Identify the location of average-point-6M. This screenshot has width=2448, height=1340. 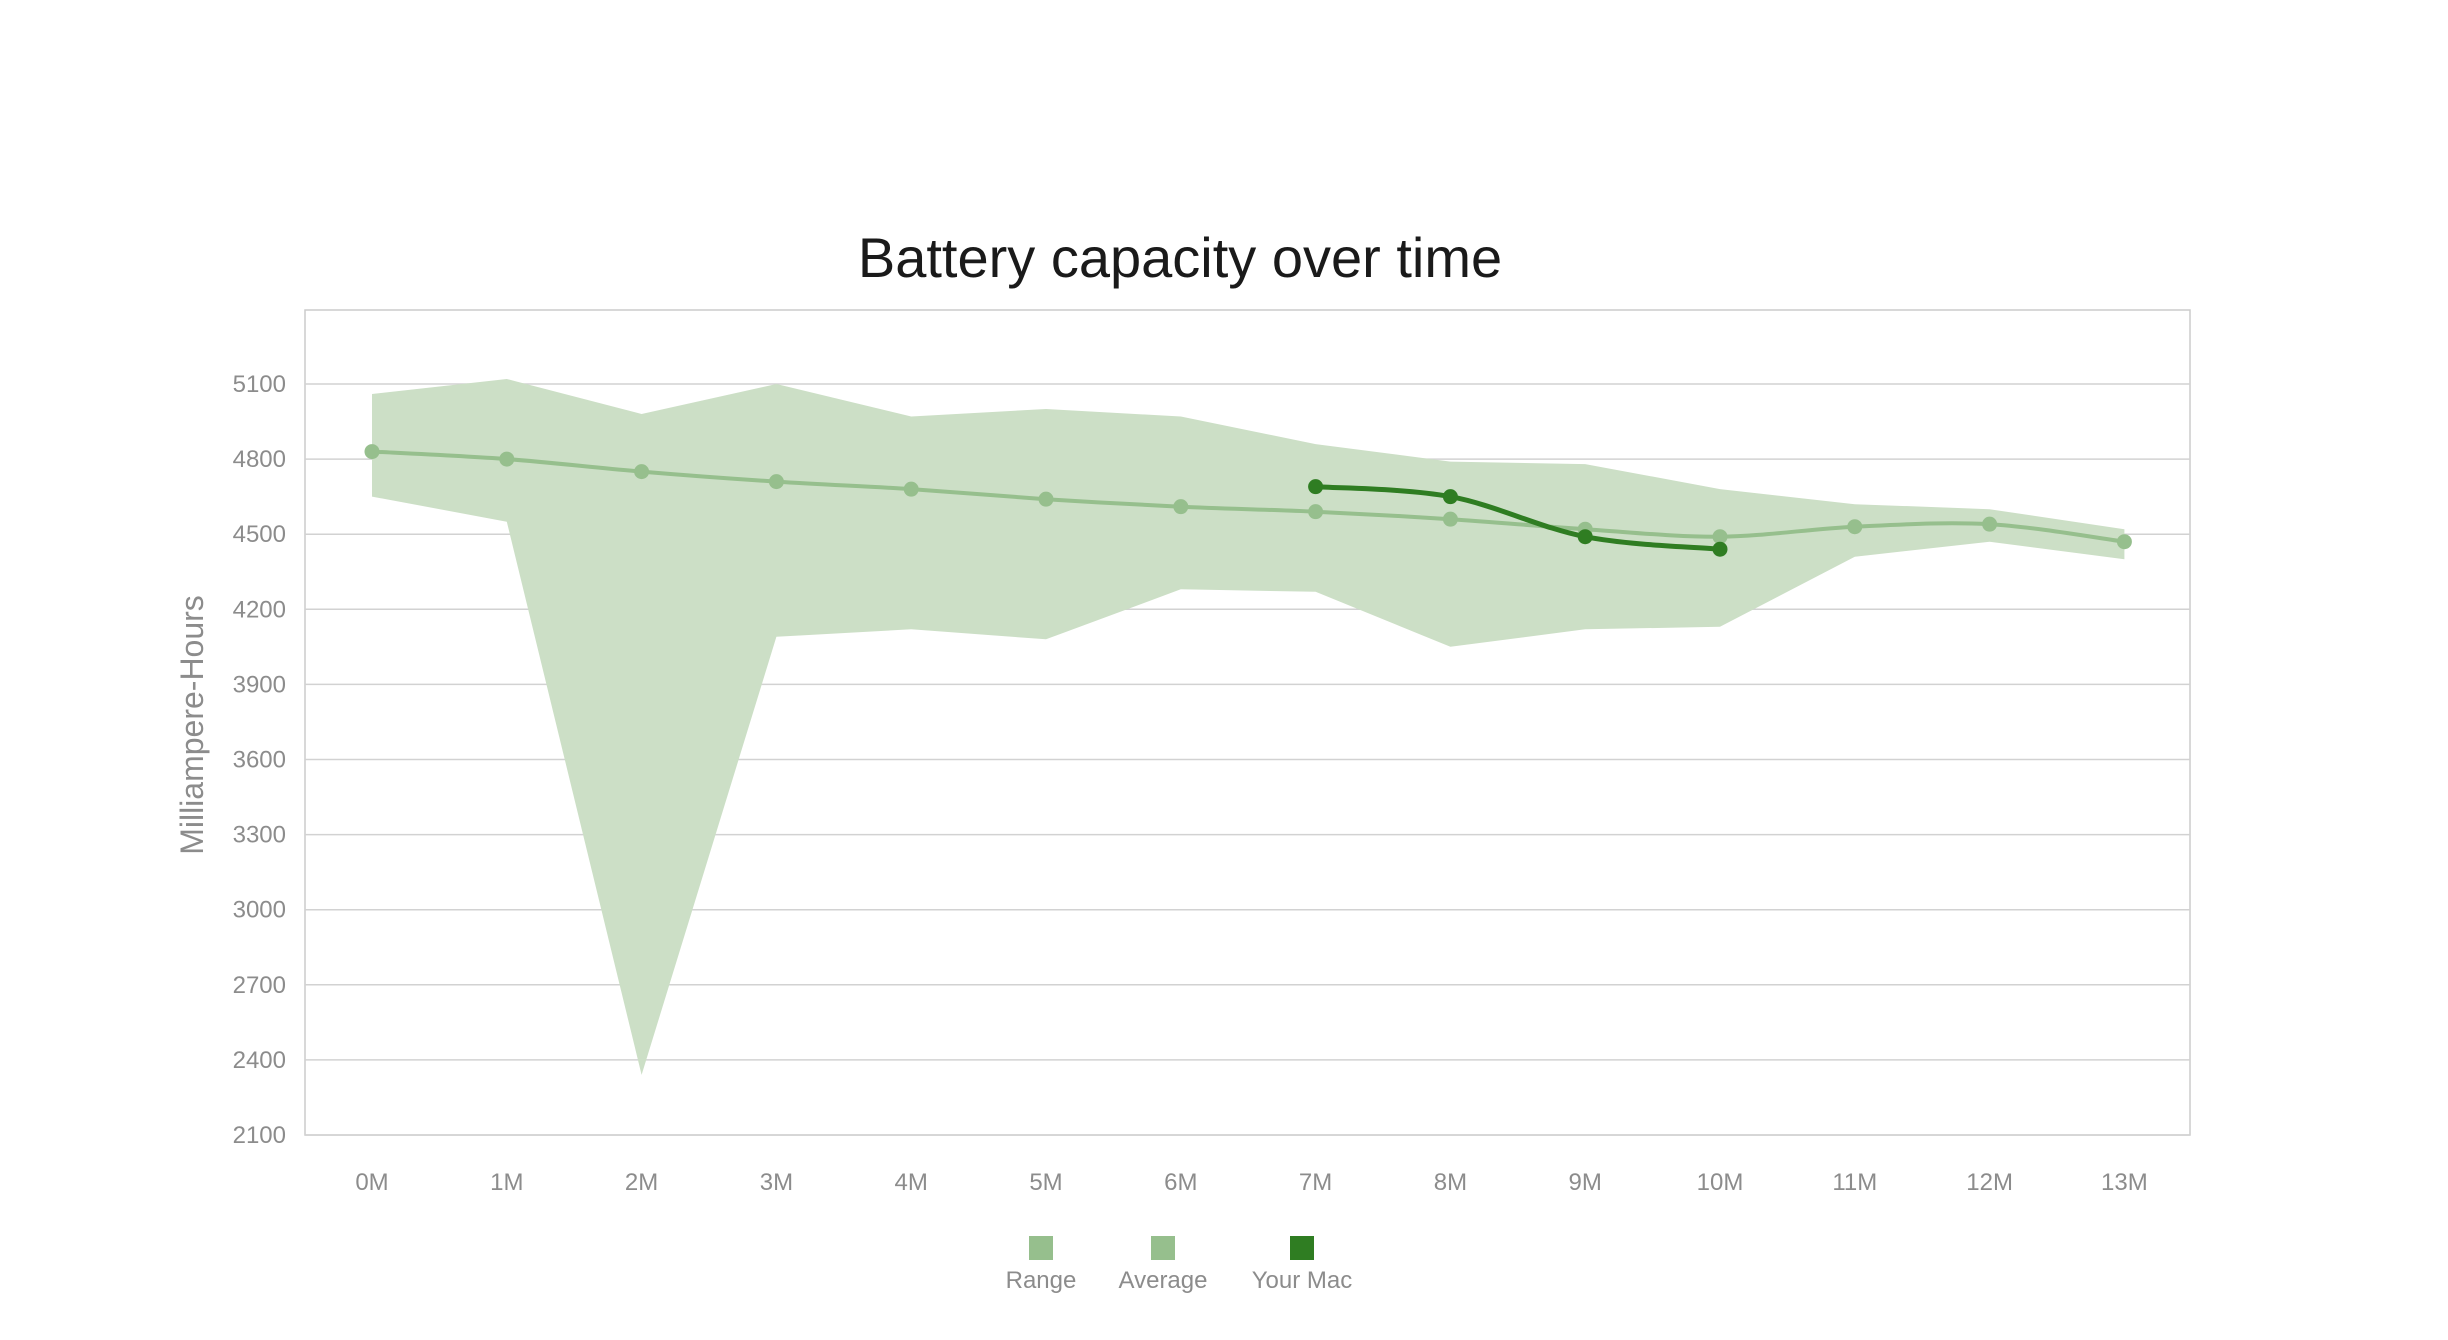
(1181, 507).